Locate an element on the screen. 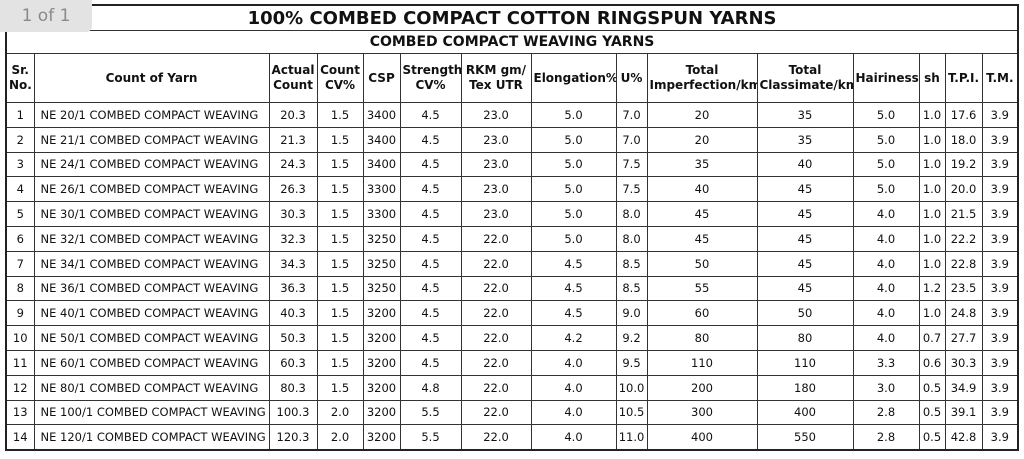  cell-value: 1.2 is located at coordinates (932, 288).